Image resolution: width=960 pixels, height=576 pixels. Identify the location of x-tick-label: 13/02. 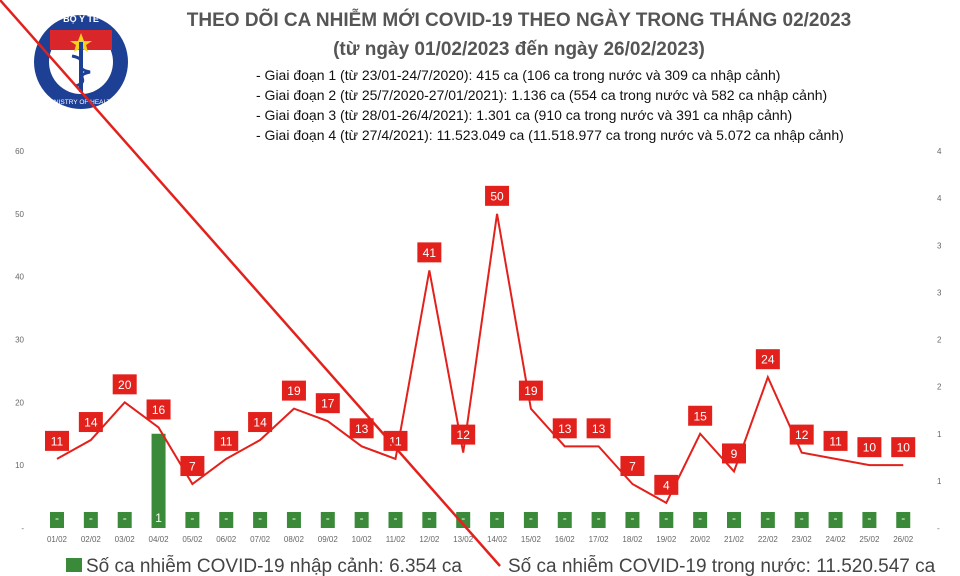
(463, 539).